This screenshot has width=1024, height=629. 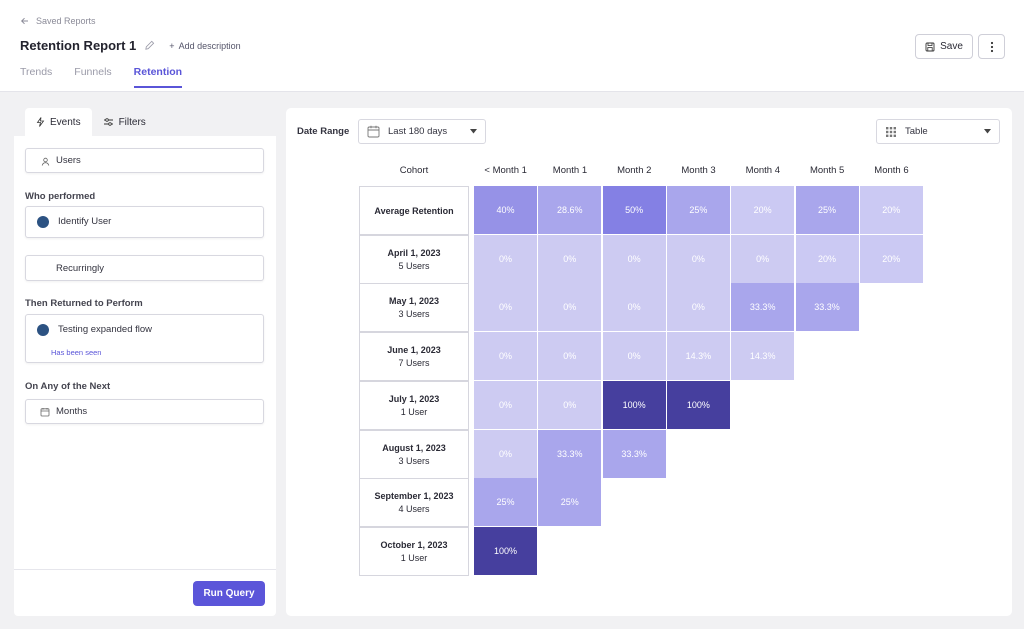 I want to click on cohort-cell: June 1, 2023 7 Users, so click(x=414, y=357).